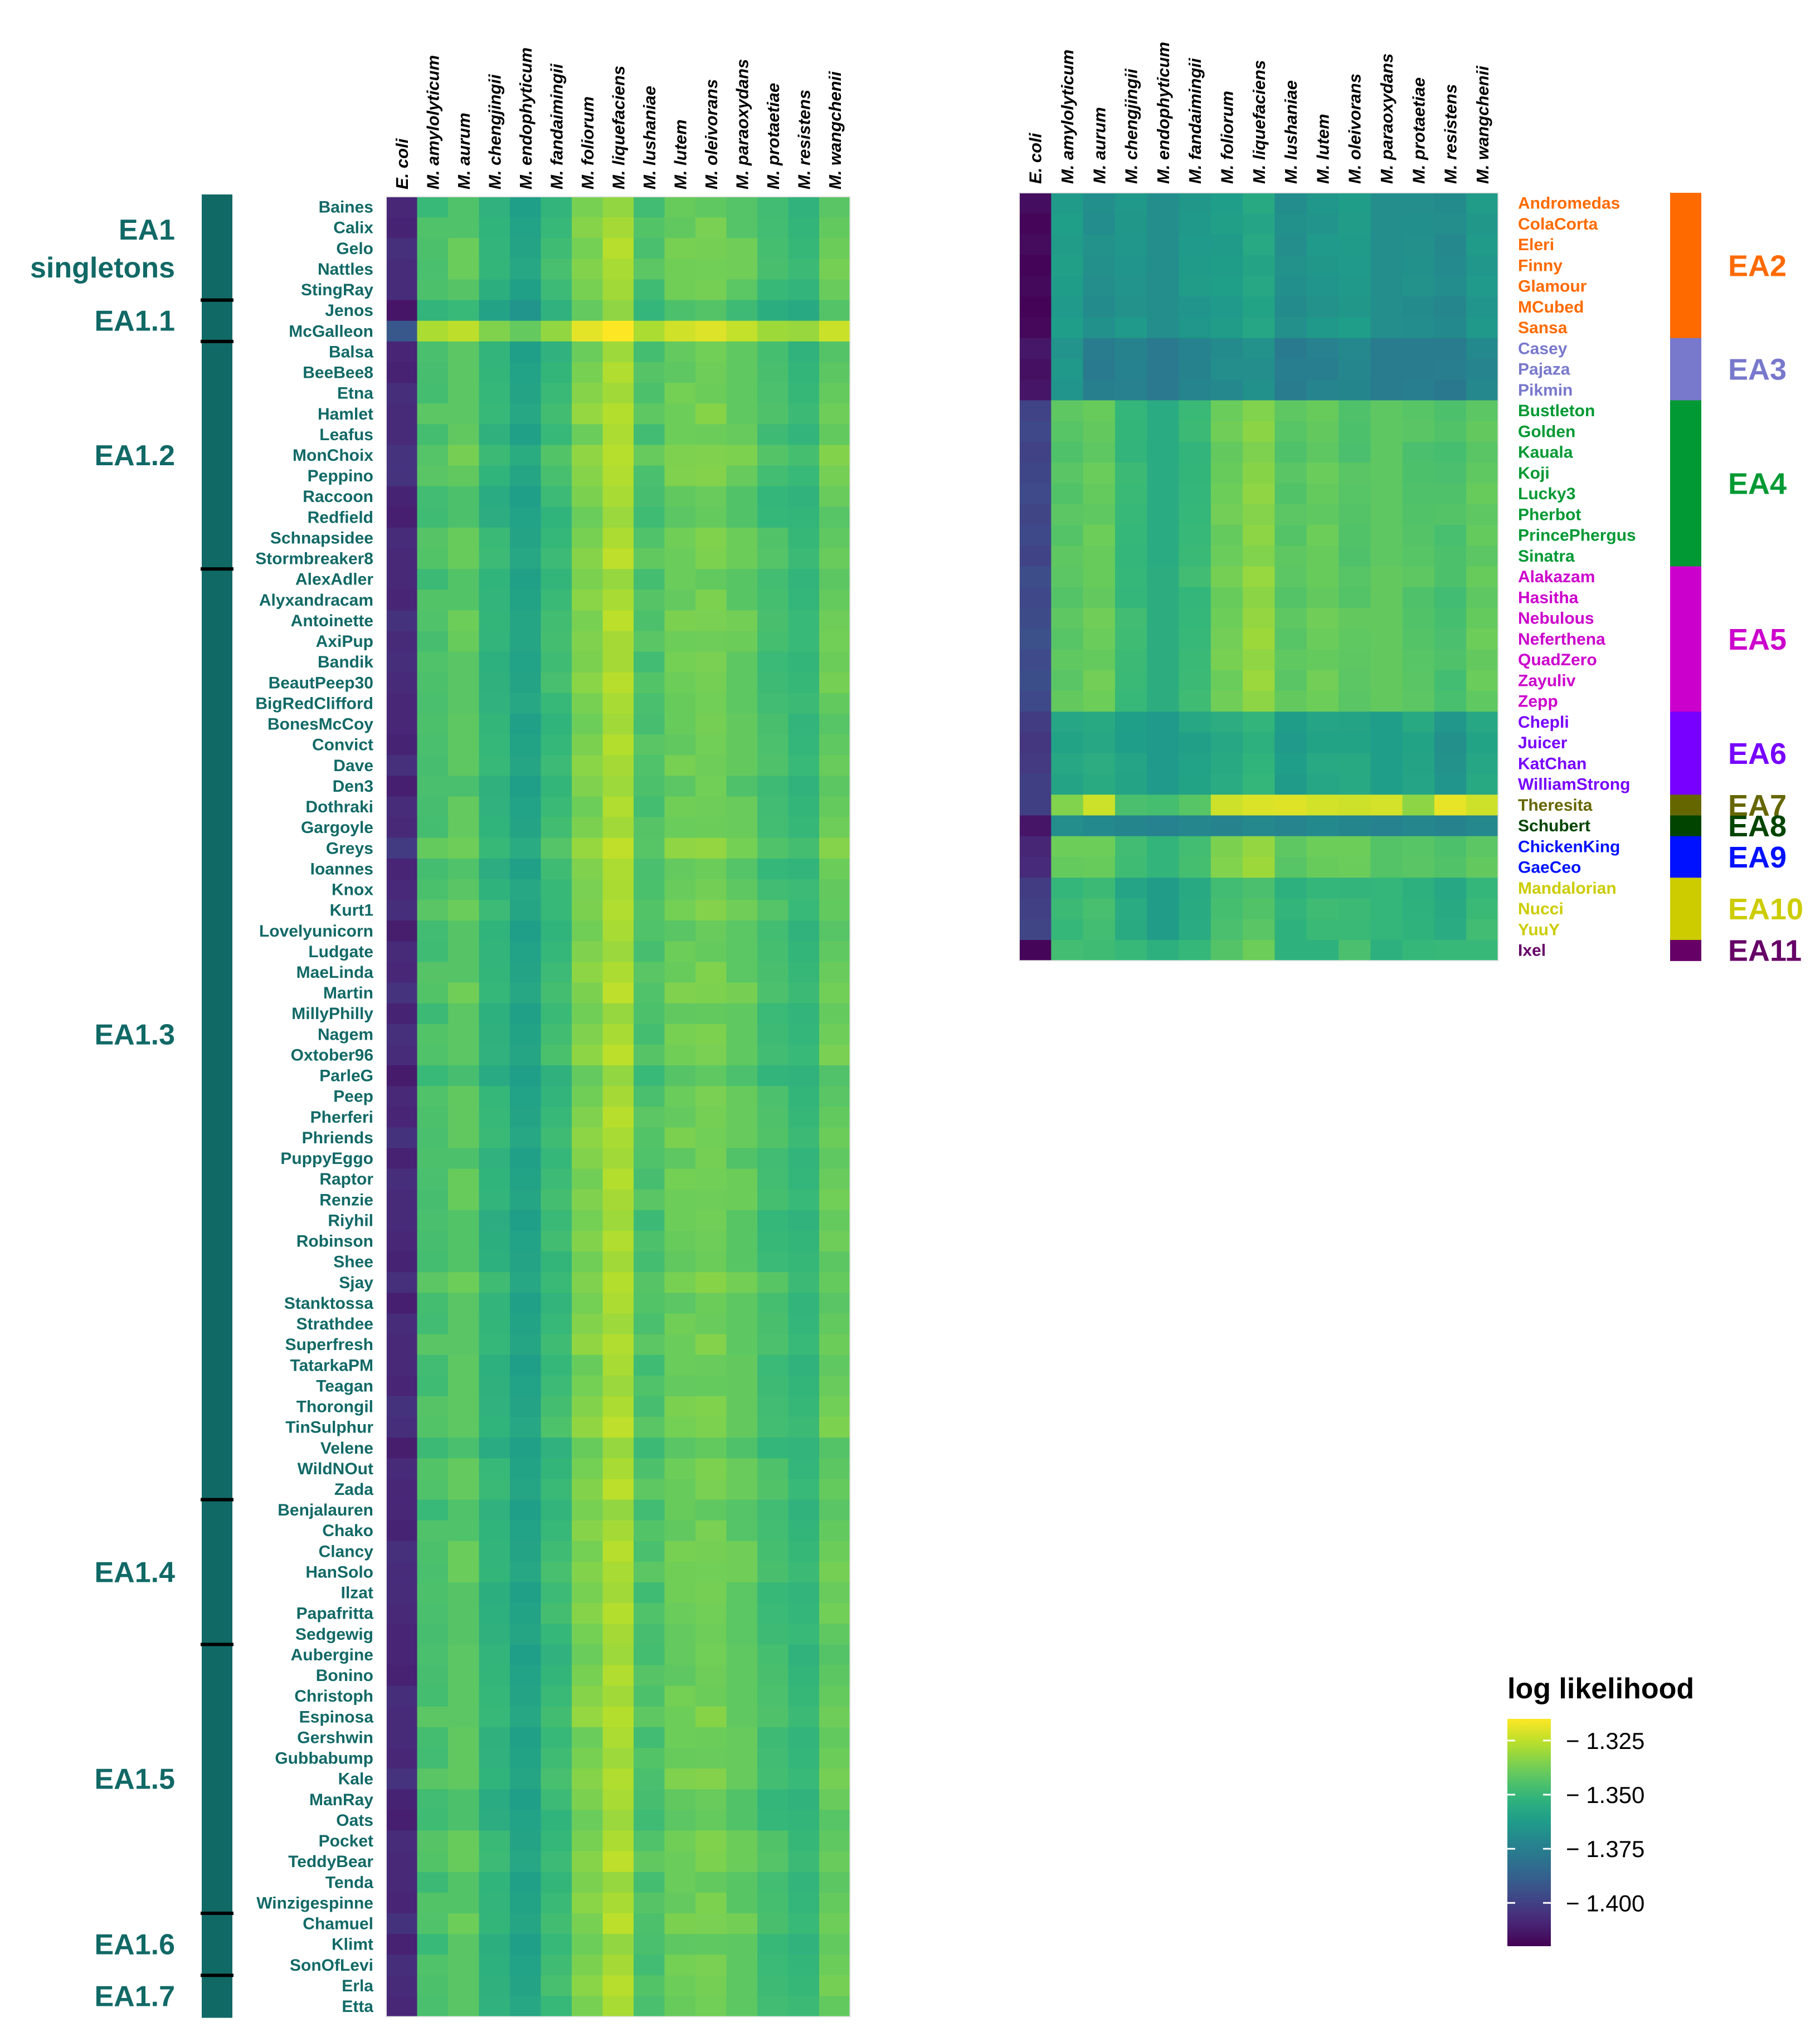 The height and width of the screenshot is (2032, 1820). What do you see at coordinates (337, 290) in the screenshot?
I see `row-label: StingRay` at bounding box center [337, 290].